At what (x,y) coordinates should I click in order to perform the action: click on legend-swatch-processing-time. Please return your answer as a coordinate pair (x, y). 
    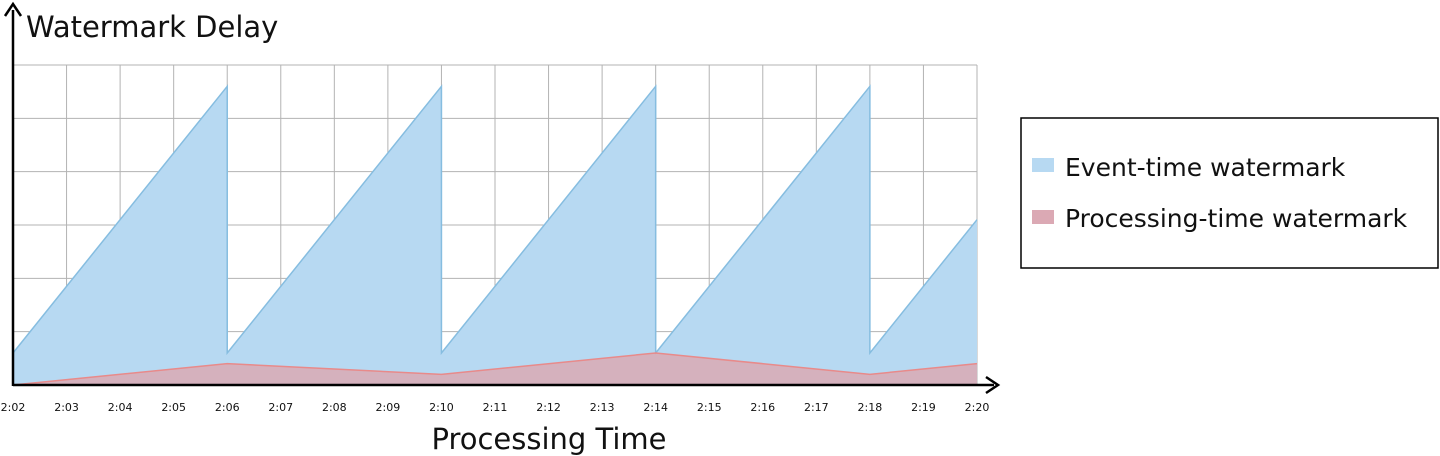
    Looking at the image, I should click on (1043, 217).